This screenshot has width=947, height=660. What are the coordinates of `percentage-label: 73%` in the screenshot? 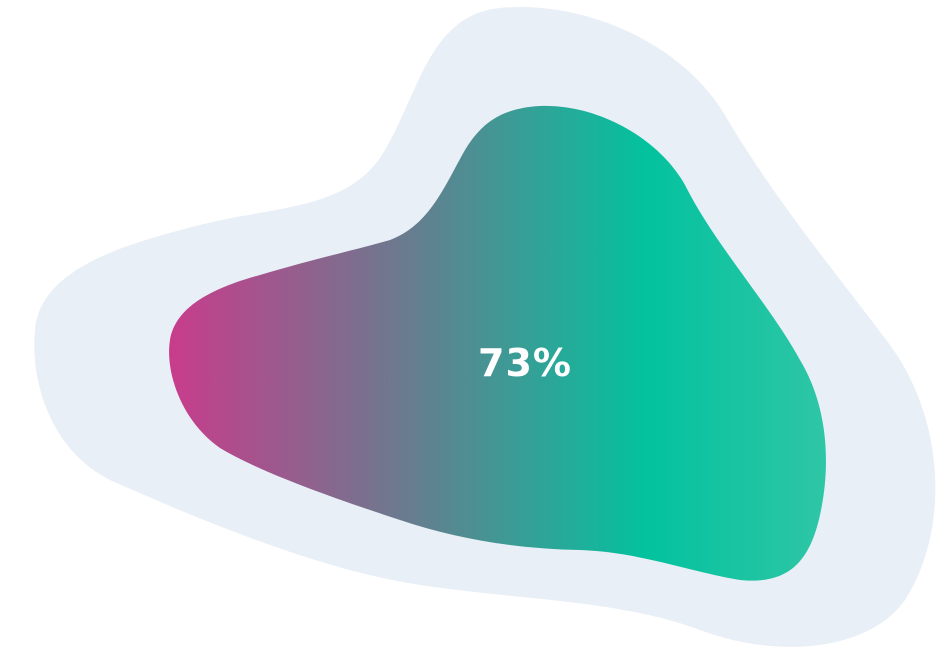 It's located at (525, 363).